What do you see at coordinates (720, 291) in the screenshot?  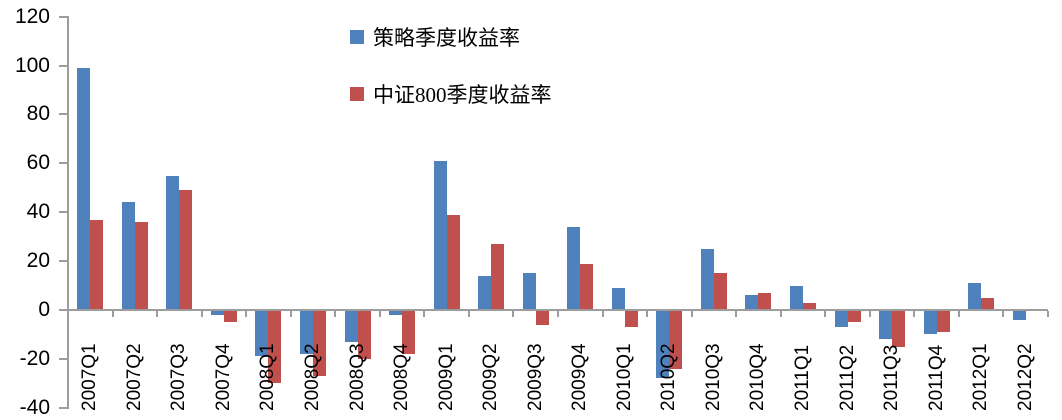 I see `red-bar-2010Q3` at bounding box center [720, 291].